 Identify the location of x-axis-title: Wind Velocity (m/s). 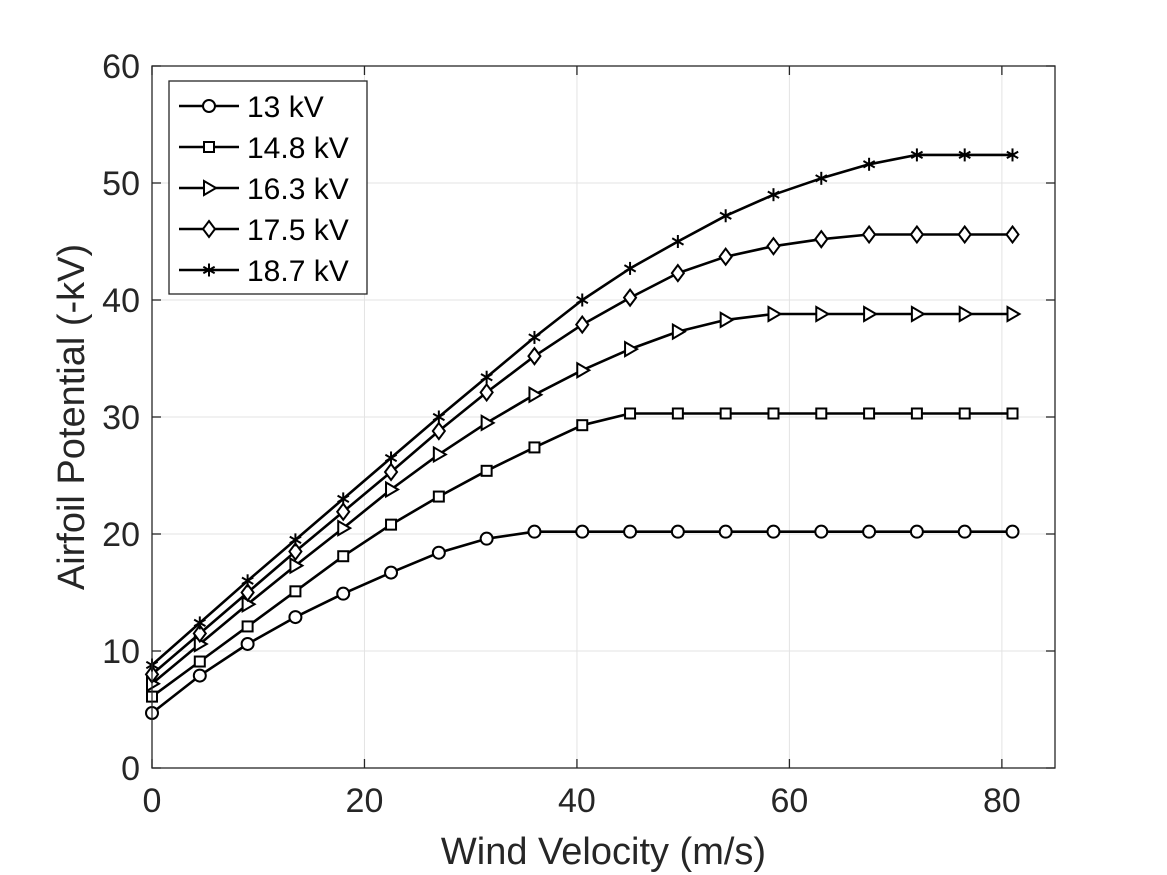
(603, 852).